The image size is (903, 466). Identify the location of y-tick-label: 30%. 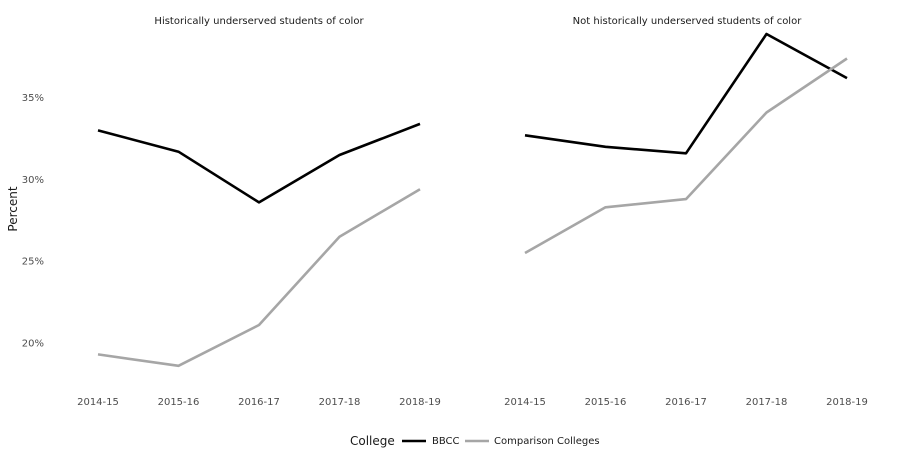
(33, 180).